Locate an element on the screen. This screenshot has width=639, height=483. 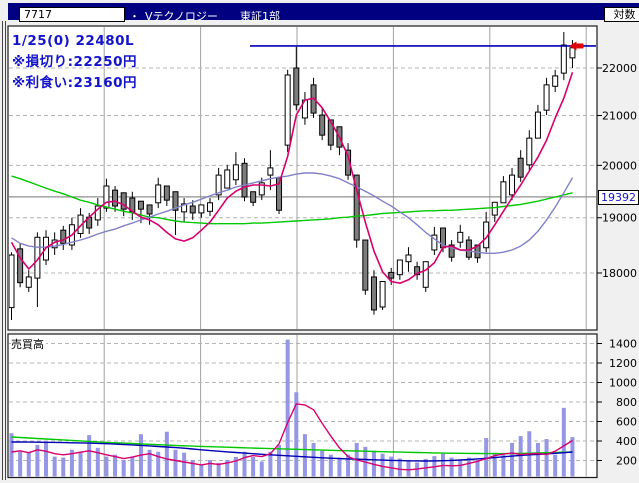
stock-code-box: 7717 is located at coordinates (72, 14).